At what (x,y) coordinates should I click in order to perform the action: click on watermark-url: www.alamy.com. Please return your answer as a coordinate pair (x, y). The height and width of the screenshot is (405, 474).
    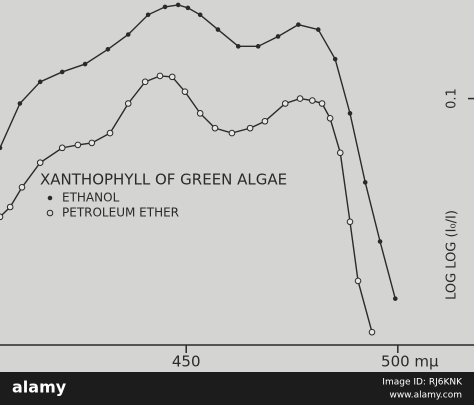
    Looking at the image, I should click on (425, 396).